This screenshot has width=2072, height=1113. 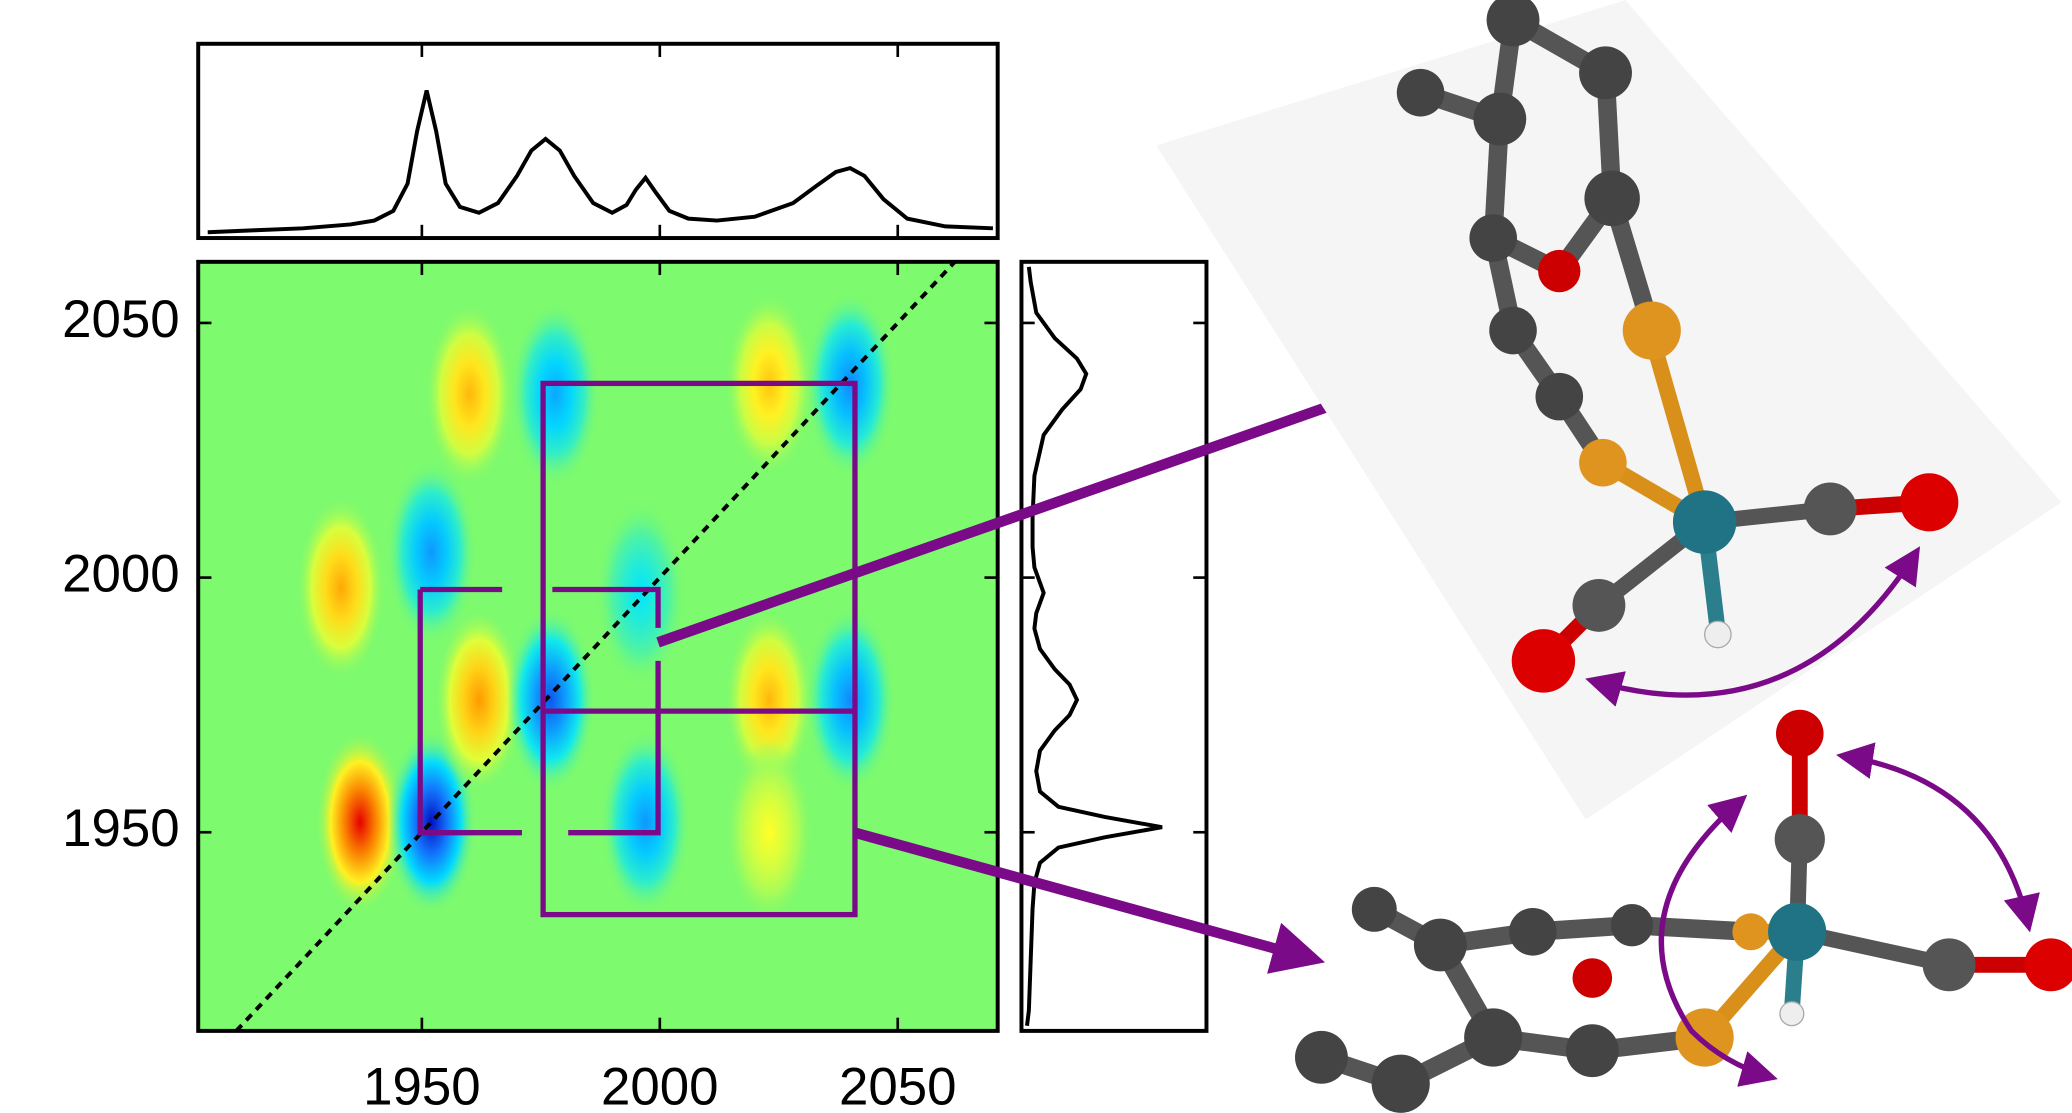 I want to click on annotation-square, so click(x=539, y=711).